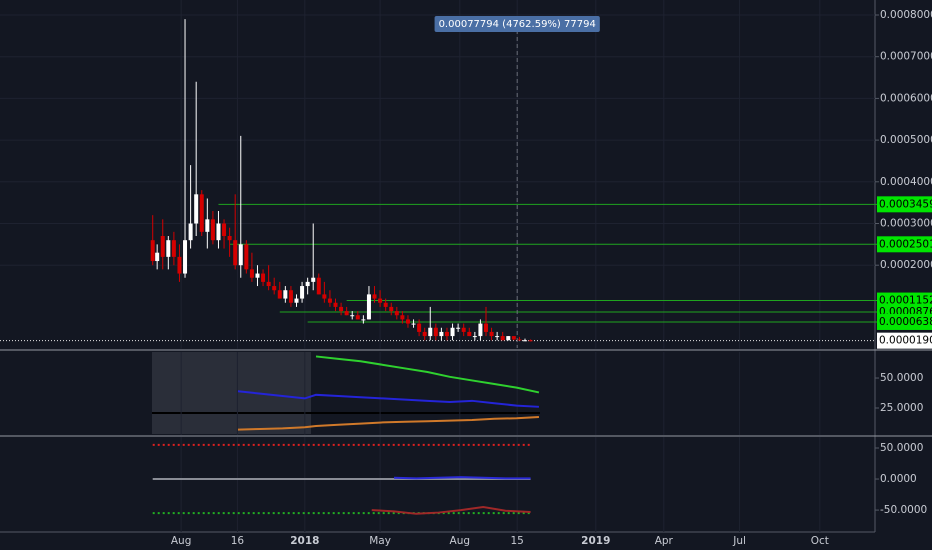 This screenshot has width=932, height=550. I want to click on x-tick-label: 2019, so click(595, 541).